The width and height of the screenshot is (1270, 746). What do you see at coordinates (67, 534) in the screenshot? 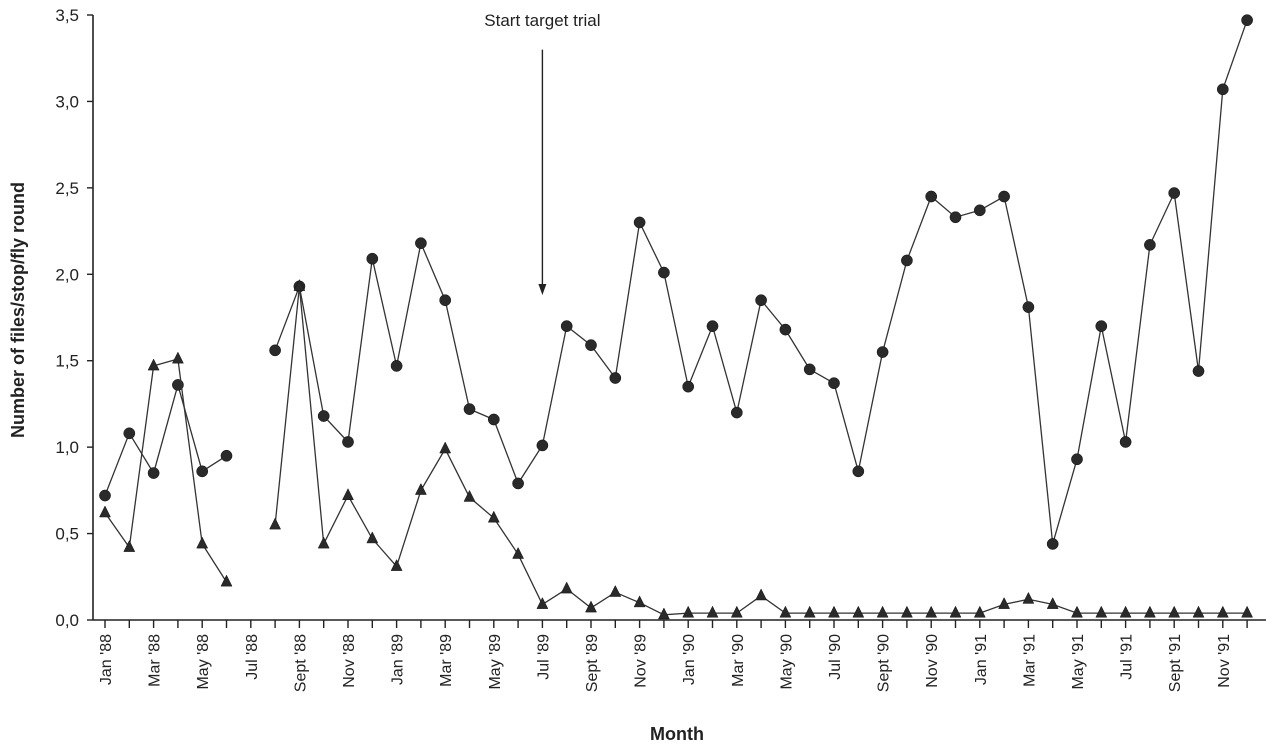
I see `y-tick-label: 0,5` at bounding box center [67, 534].